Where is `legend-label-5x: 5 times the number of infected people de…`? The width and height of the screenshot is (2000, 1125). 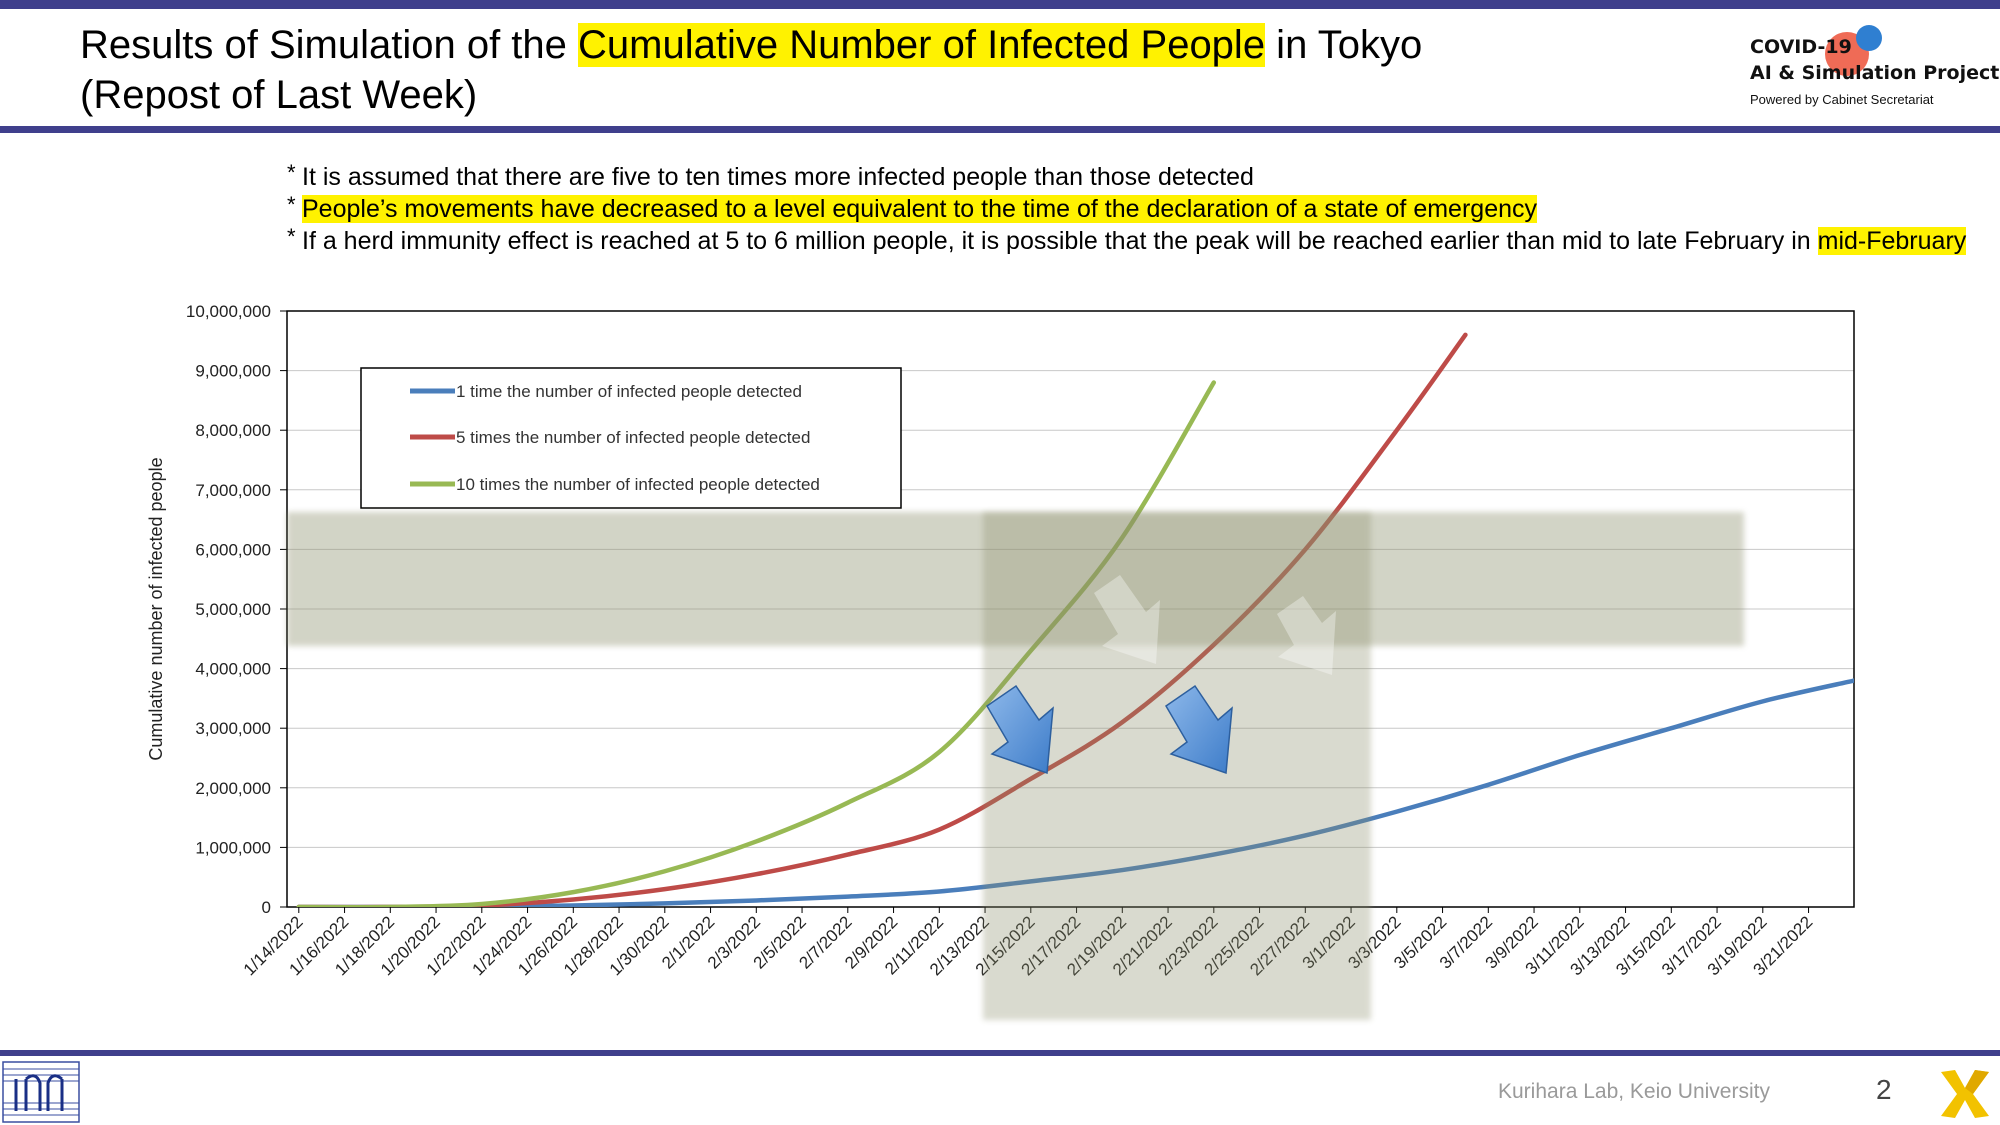 legend-label-5x: 5 times the number of infected people de… is located at coordinates (633, 437).